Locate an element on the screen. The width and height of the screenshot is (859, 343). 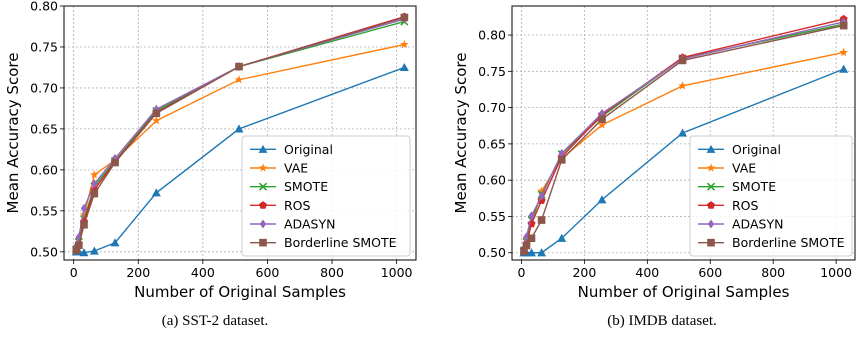
legend-label: Original is located at coordinates (756, 149).